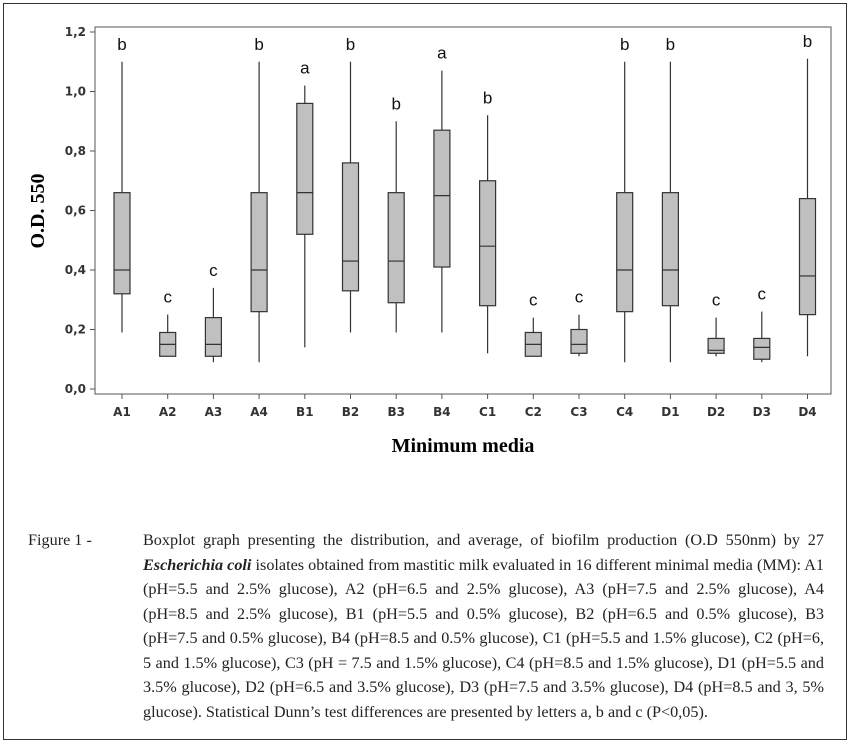  I want to click on box-c2, so click(533, 337).